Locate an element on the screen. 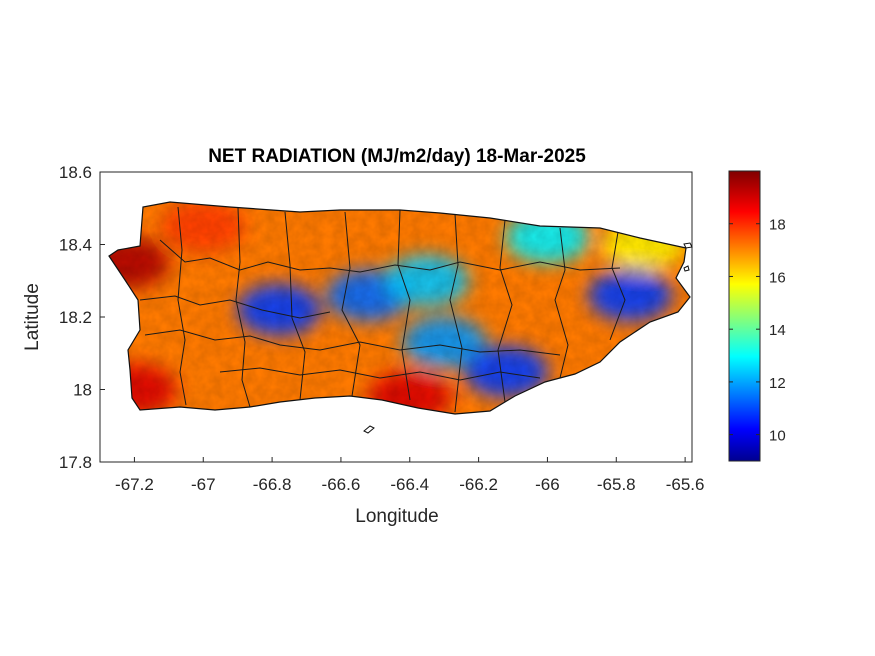  y-tick-label: 18.6 is located at coordinates (75, 172).